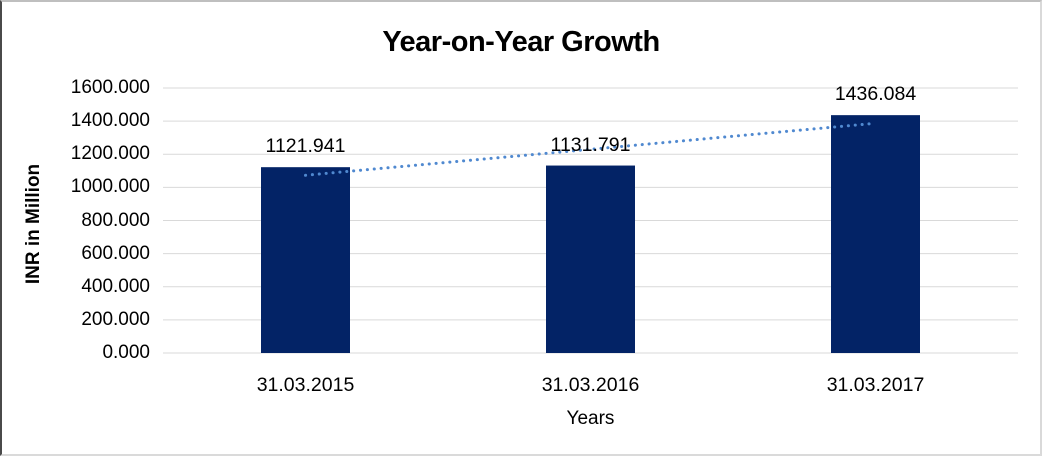 The height and width of the screenshot is (456, 1042). I want to click on trendline, so click(590, 149).